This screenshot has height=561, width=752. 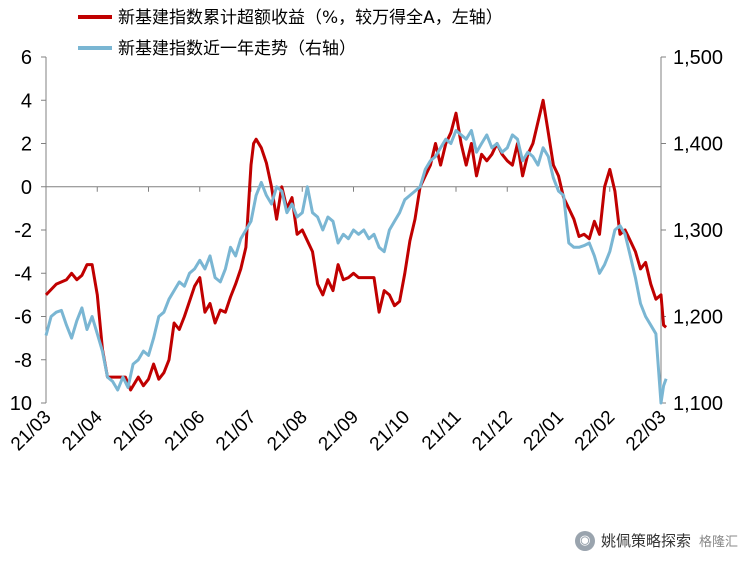 What do you see at coordinates (698, 404) in the screenshot?
I see `right-tick-label: 1,100` at bounding box center [698, 404].